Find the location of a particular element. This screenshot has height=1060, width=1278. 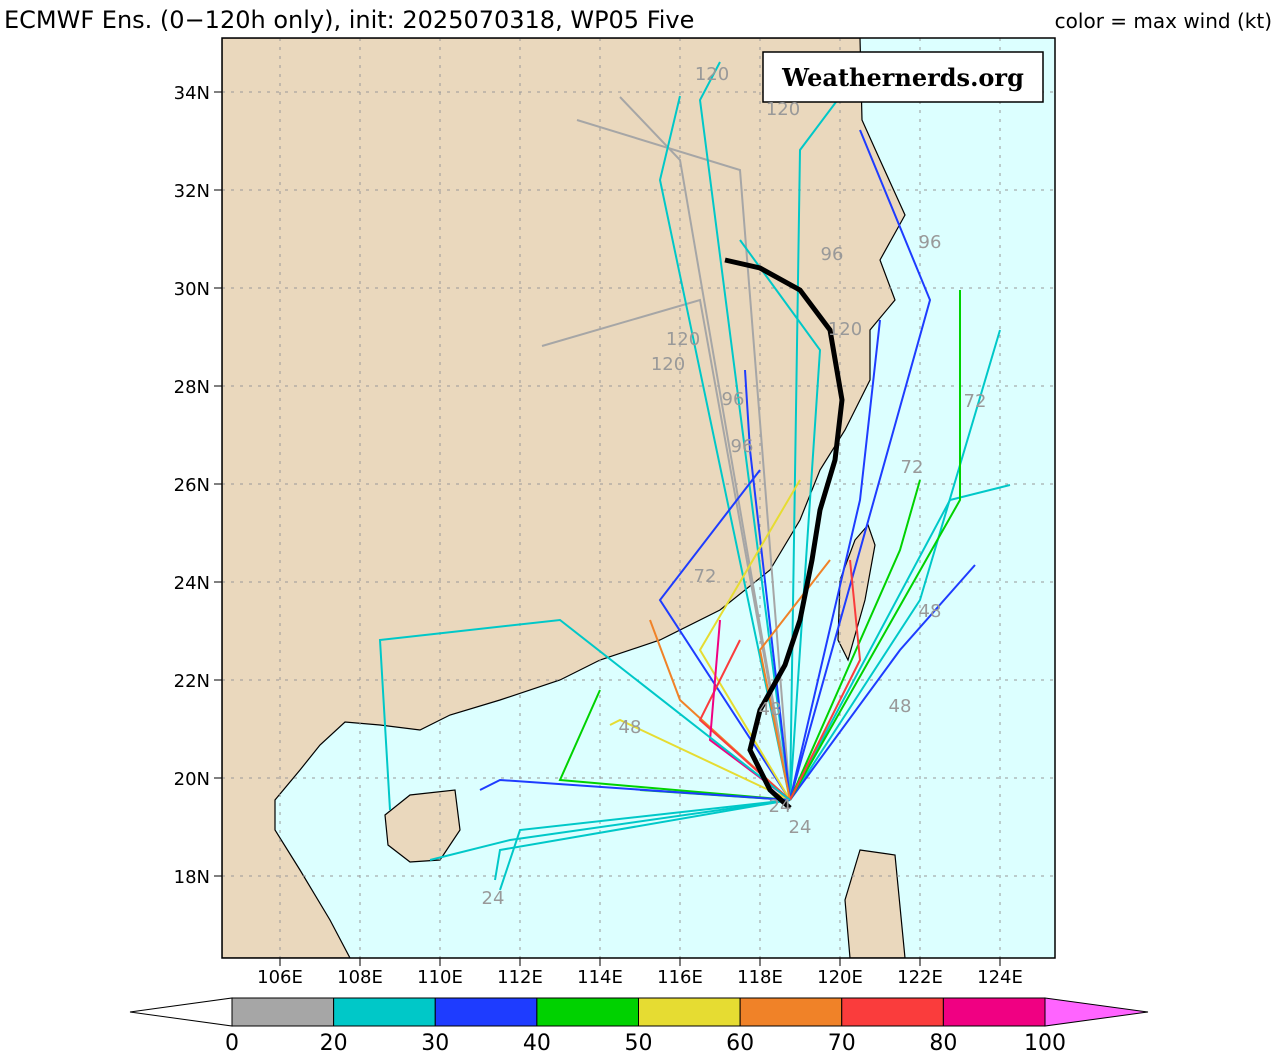

lon-label: 118E is located at coordinates (760, 977).